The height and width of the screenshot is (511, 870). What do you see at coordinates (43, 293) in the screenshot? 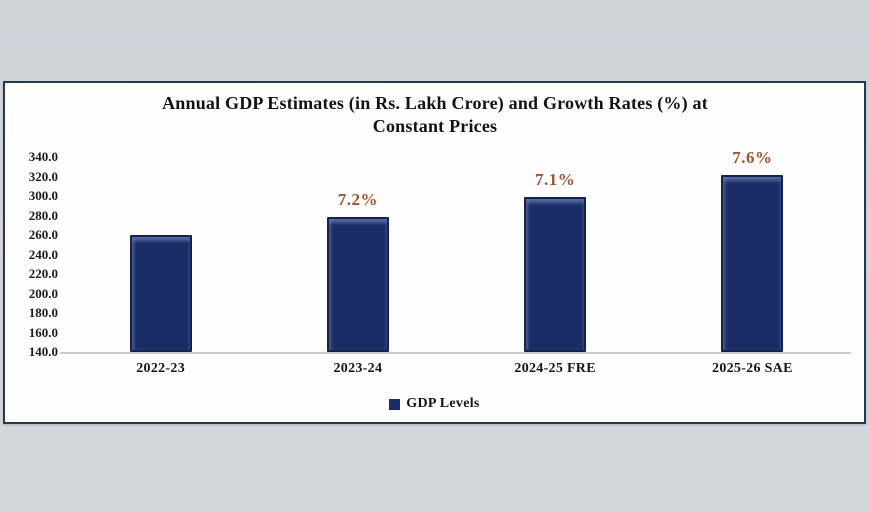
I see `y-axis-tick-label: 200.0` at bounding box center [43, 293].